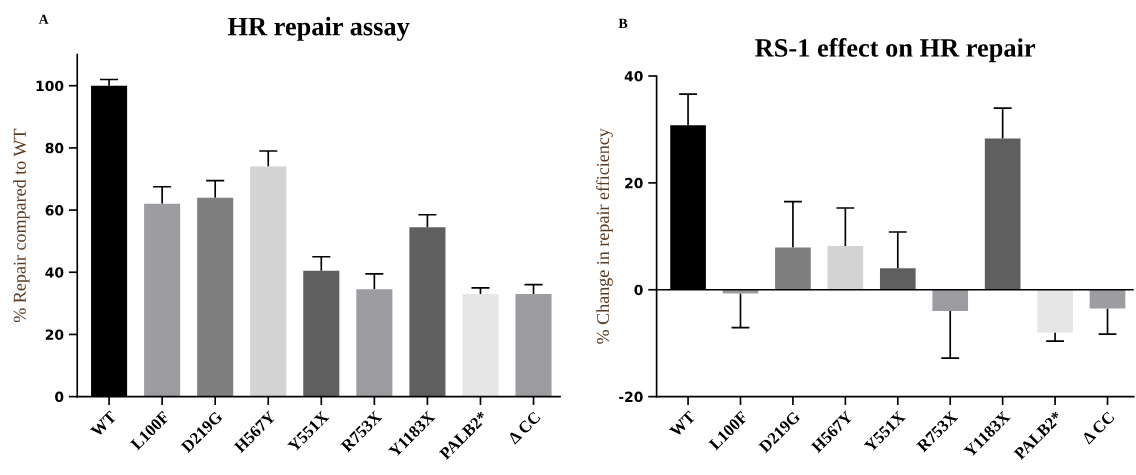 The height and width of the screenshot is (475, 1136). I want to click on chart-title: HR repair assay, so click(318, 28).